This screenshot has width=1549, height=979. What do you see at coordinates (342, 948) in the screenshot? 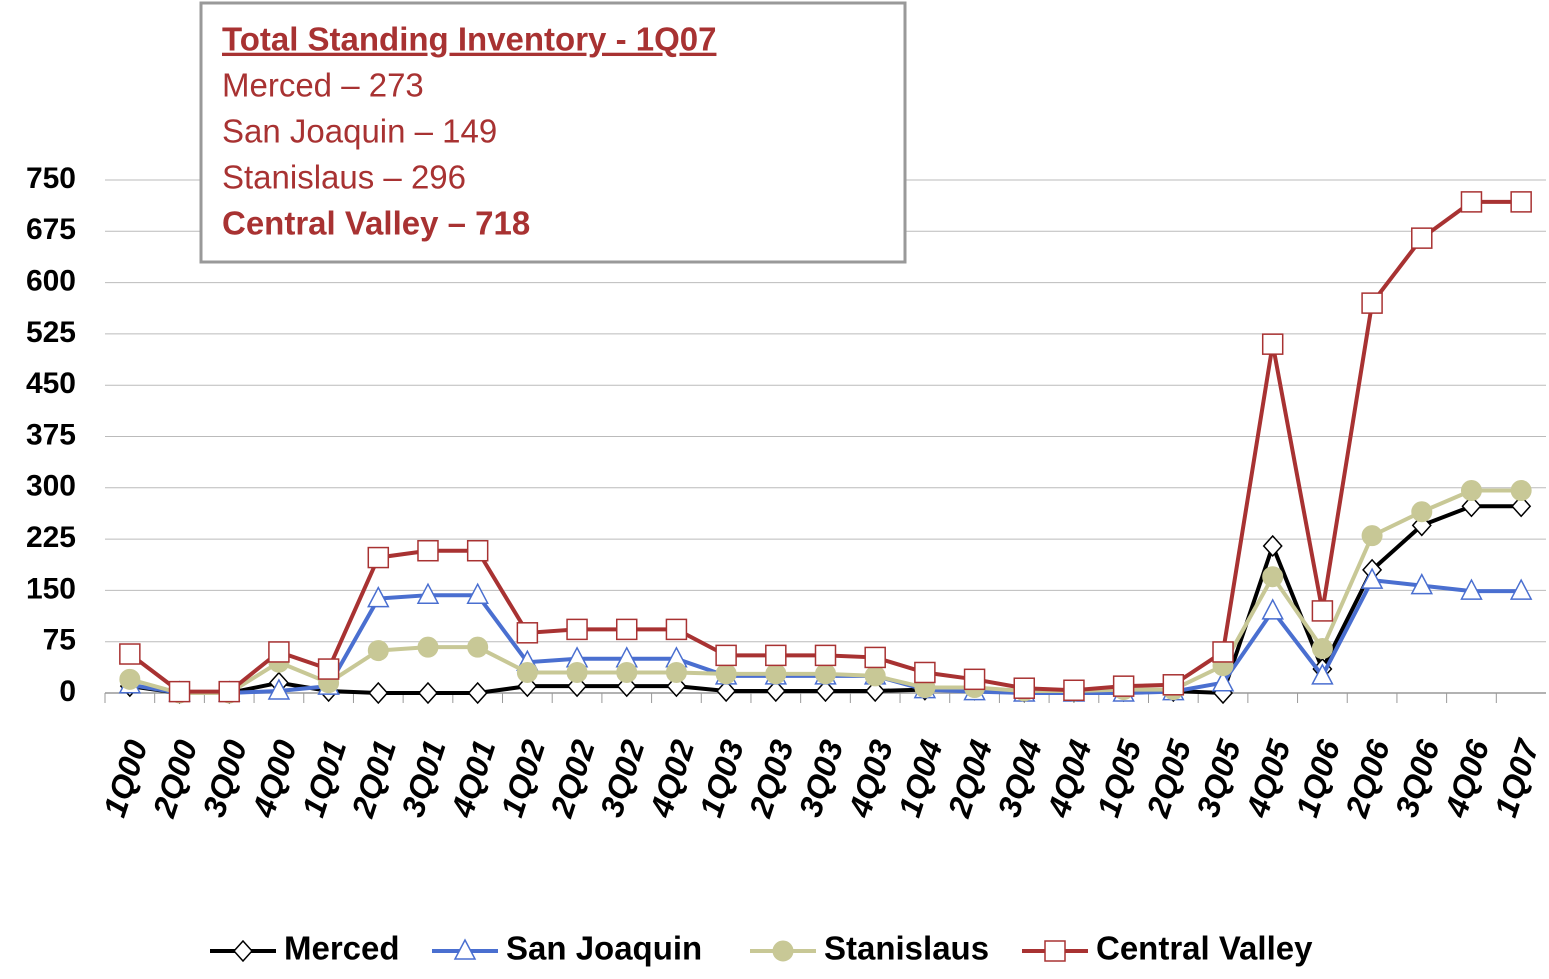
I see `legend-label: Merced` at bounding box center [342, 948].